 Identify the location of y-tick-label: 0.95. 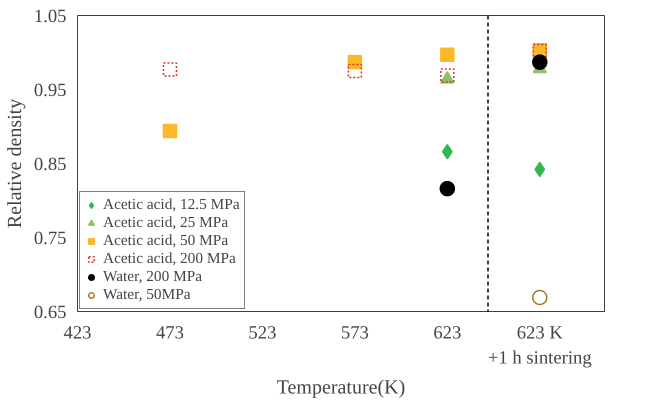
(50, 90).